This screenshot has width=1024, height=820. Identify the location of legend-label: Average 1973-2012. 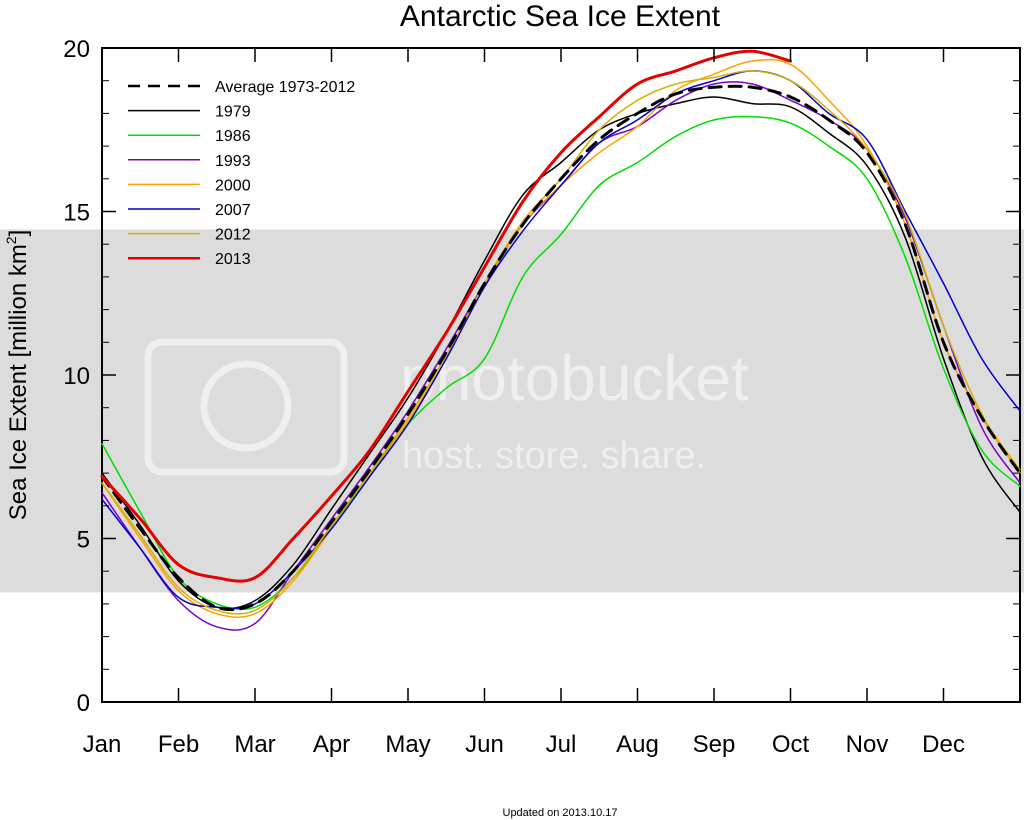
(285, 87).